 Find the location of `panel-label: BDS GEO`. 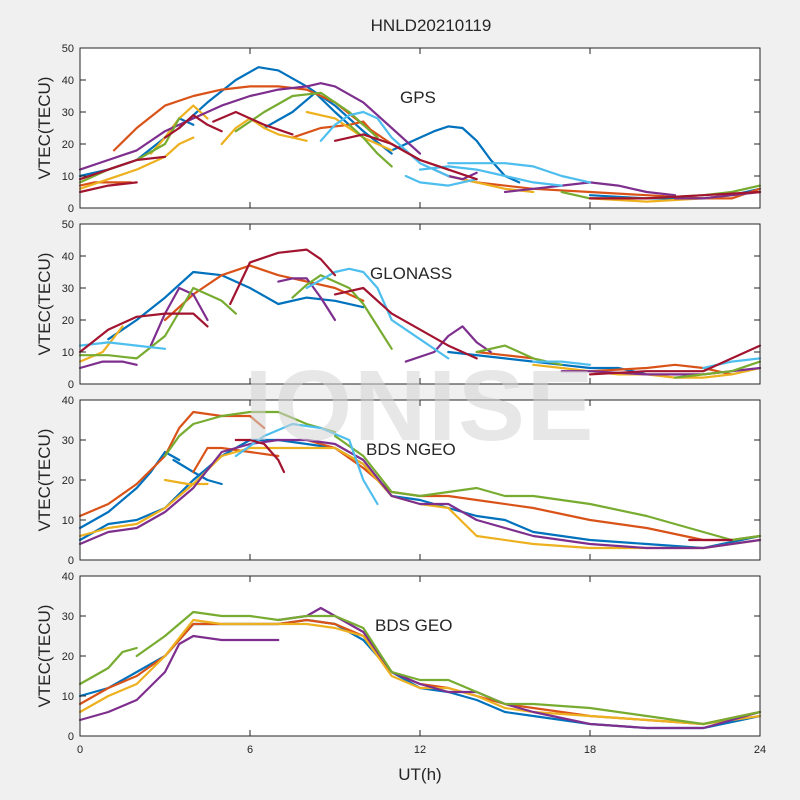

panel-label: BDS GEO is located at coordinates (413, 625).